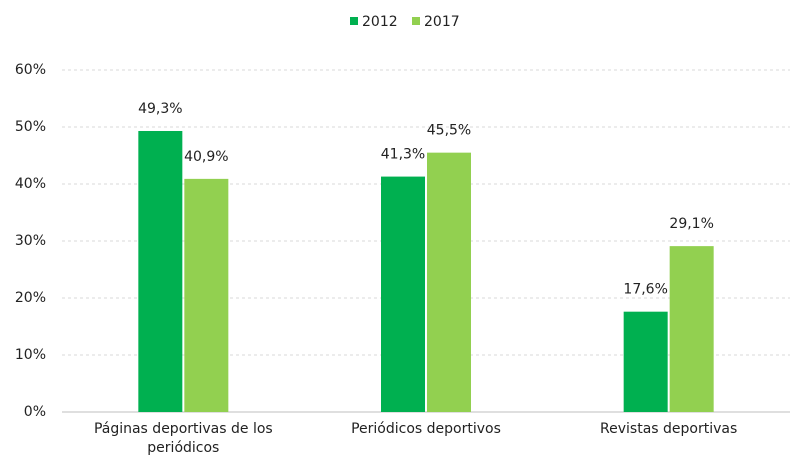  I want to click on x-tick-label-box: Revistas deportivas, so click(669, 429).